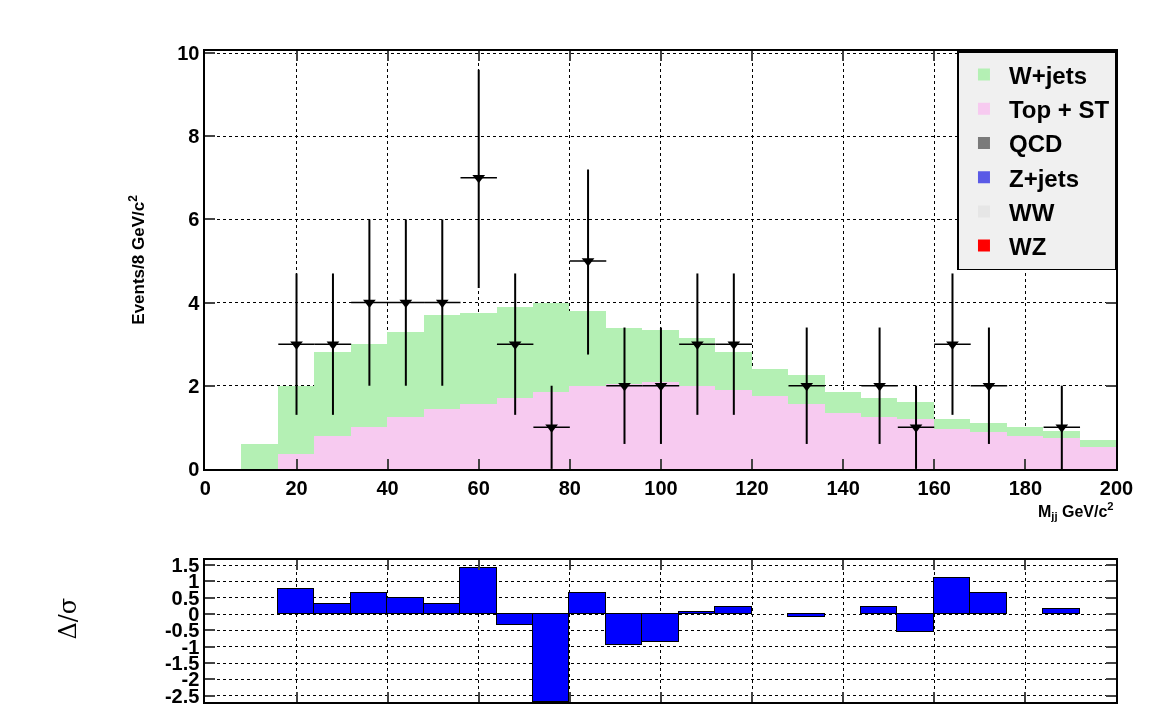  I want to click on x-tick-label: 100, so click(661, 487).